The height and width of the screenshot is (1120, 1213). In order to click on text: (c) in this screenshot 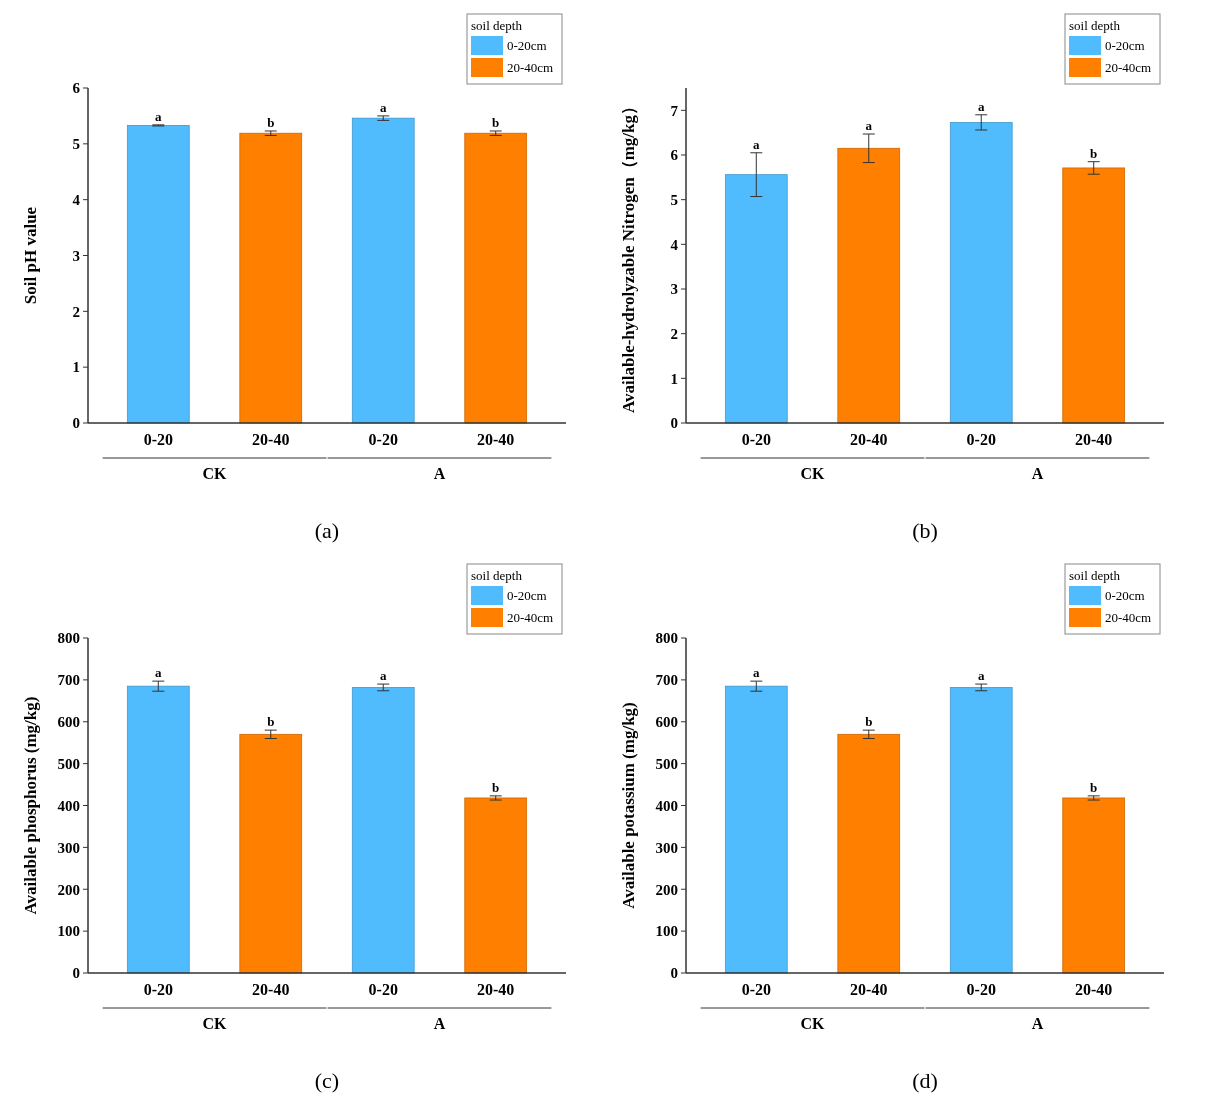, I will do `click(327, 1080)`.